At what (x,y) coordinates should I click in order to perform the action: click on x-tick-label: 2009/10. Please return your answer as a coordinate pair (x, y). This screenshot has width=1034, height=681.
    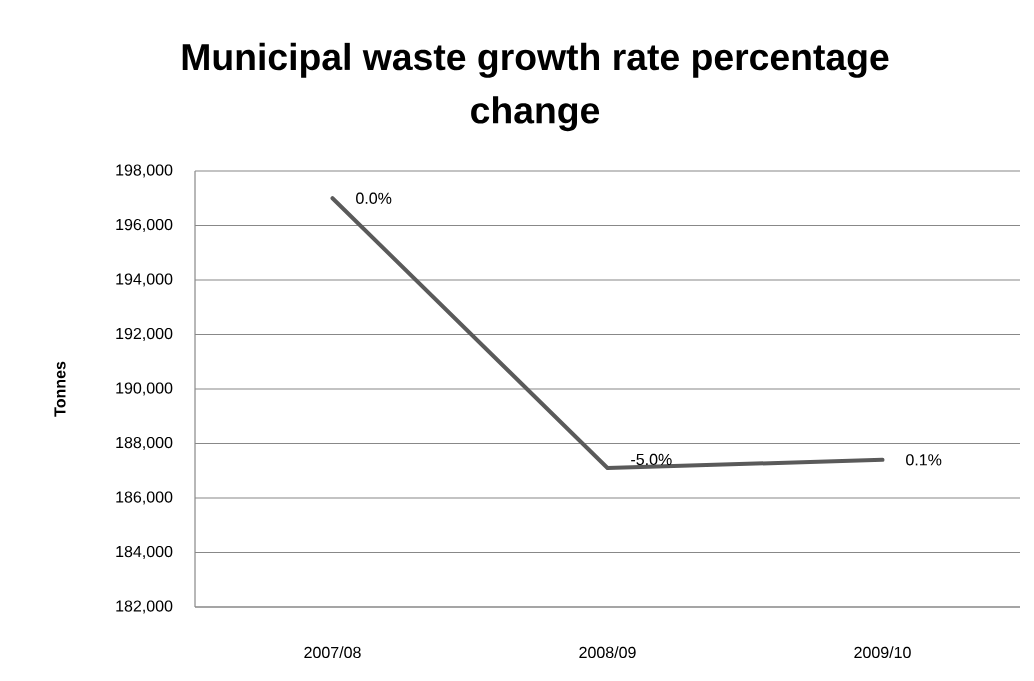
    Looking at the image, I should click on (882, 652).